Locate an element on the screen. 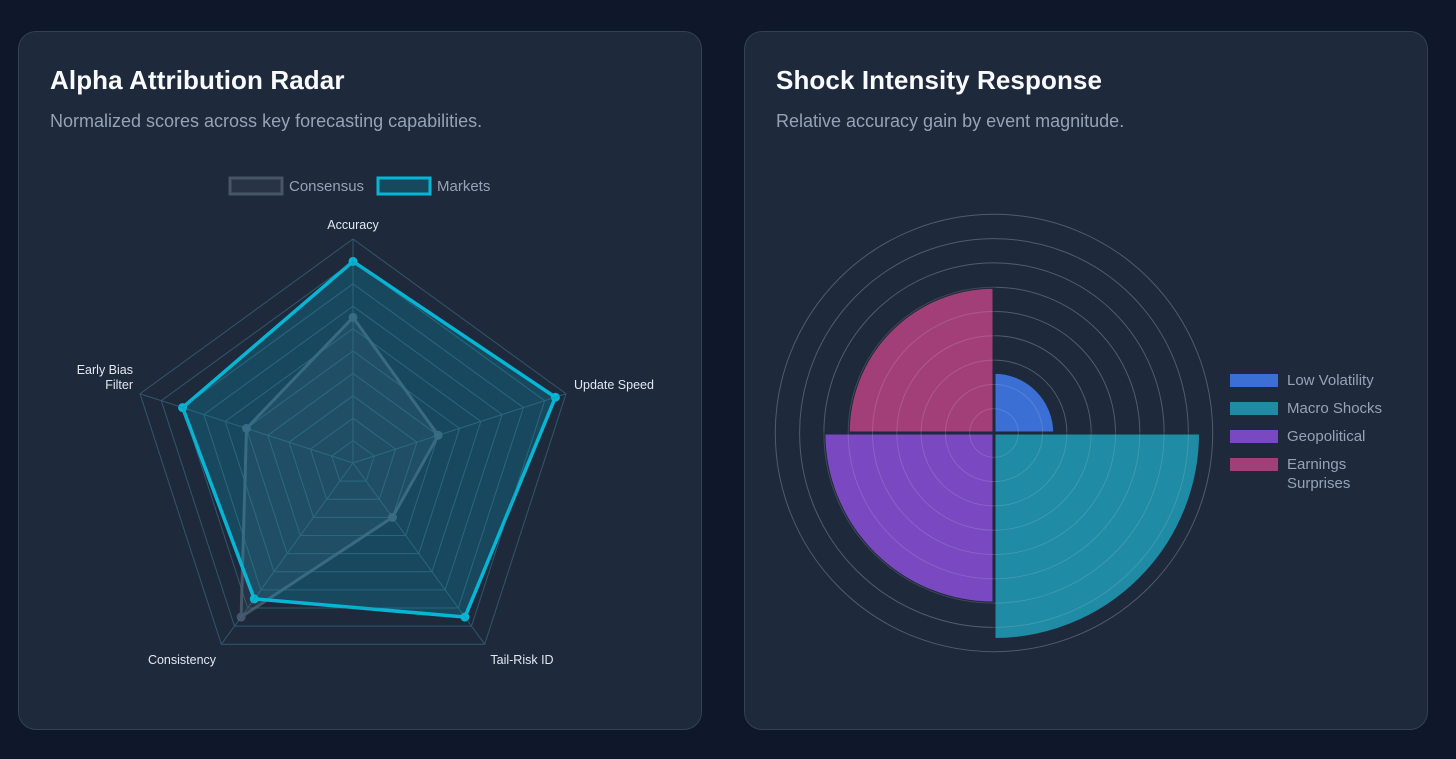 Image resolution: width=1456 pixels, height=759 pixels. axis-label: Consistency is located at coordinates (182, 660).